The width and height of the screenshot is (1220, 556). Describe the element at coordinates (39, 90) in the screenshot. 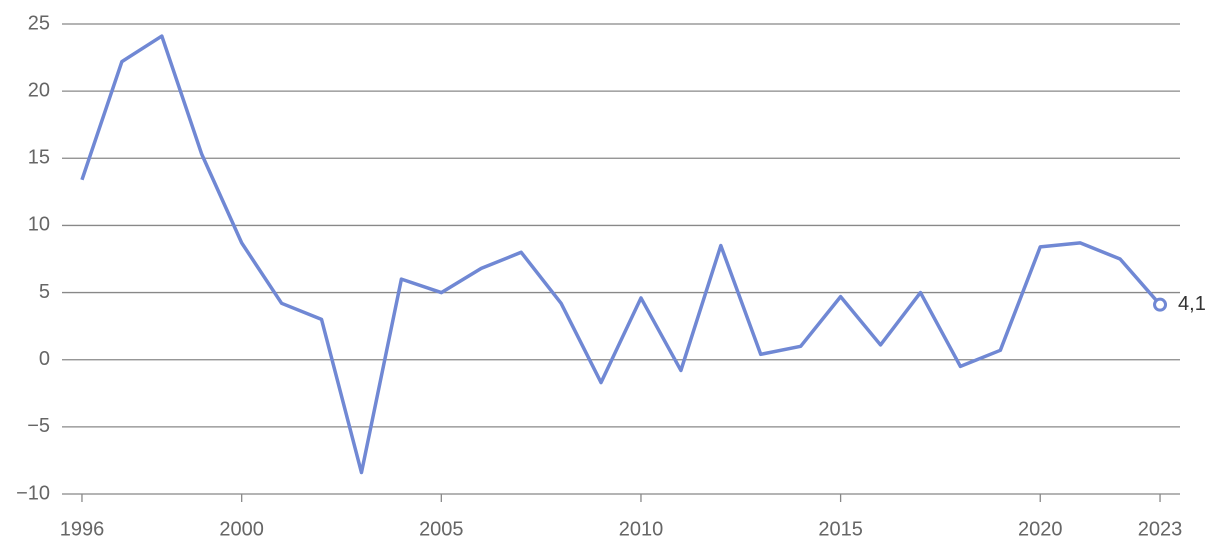

I see `y-tick-label: 20` at that location.